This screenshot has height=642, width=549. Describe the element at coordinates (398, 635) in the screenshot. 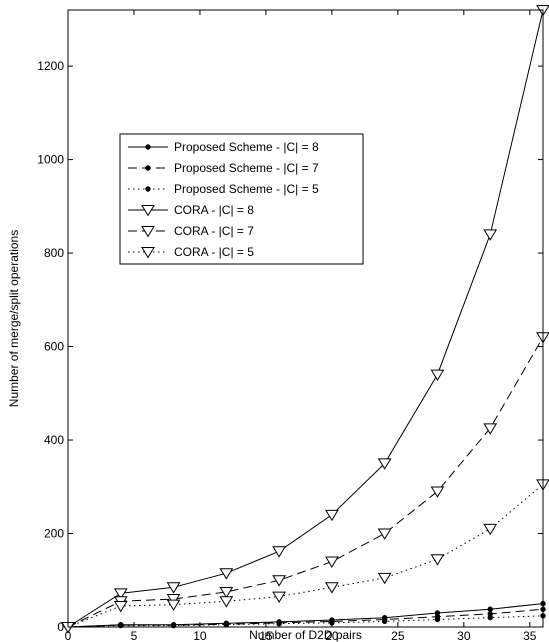

I see `x-tick-label: 25` at that location.